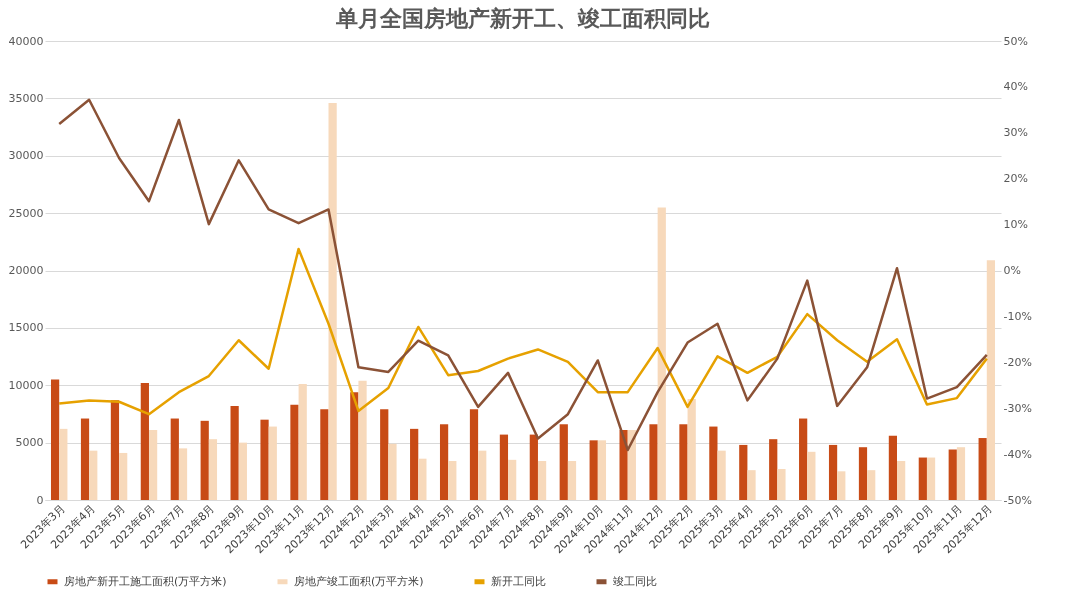 This screenshot has width=1080, height=608. What do you see at coordinates (26, 156) in the screenshot?
I see `y-tick-label: 30000` at bounding box center [26, 156].